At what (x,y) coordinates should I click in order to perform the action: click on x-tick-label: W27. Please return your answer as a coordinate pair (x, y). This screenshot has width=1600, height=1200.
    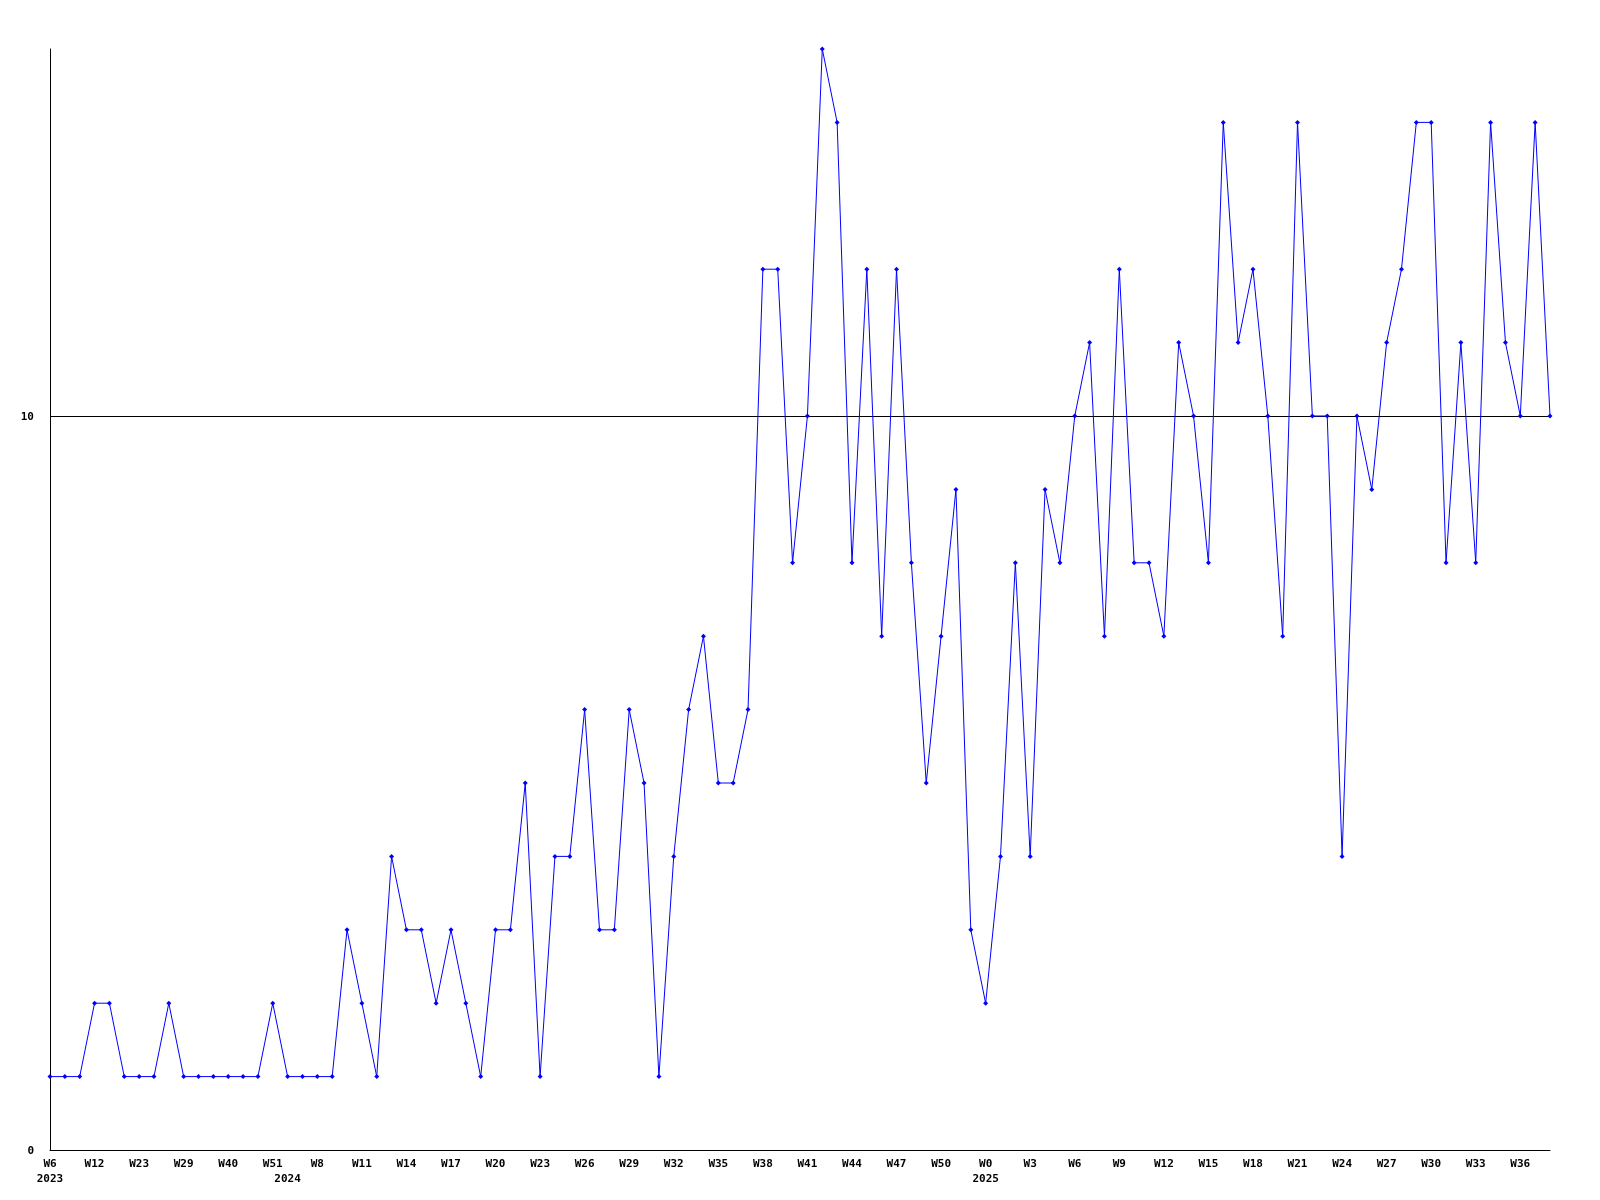
    Looking at the image, I should click on (1386, 1163).